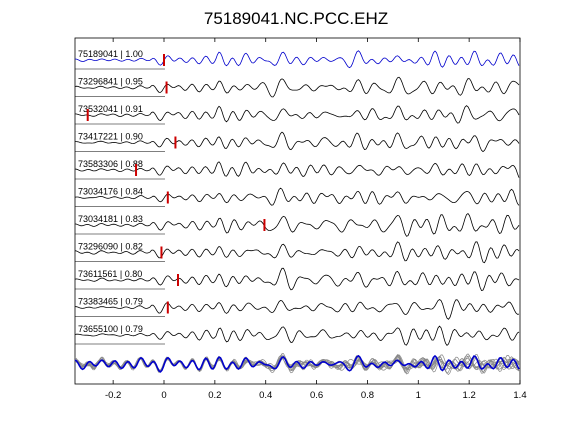 The image size is (576, 432). Describe the element at coordinates (163, 395) in the screenshot. I see `x-tick-label: 0` at that location.